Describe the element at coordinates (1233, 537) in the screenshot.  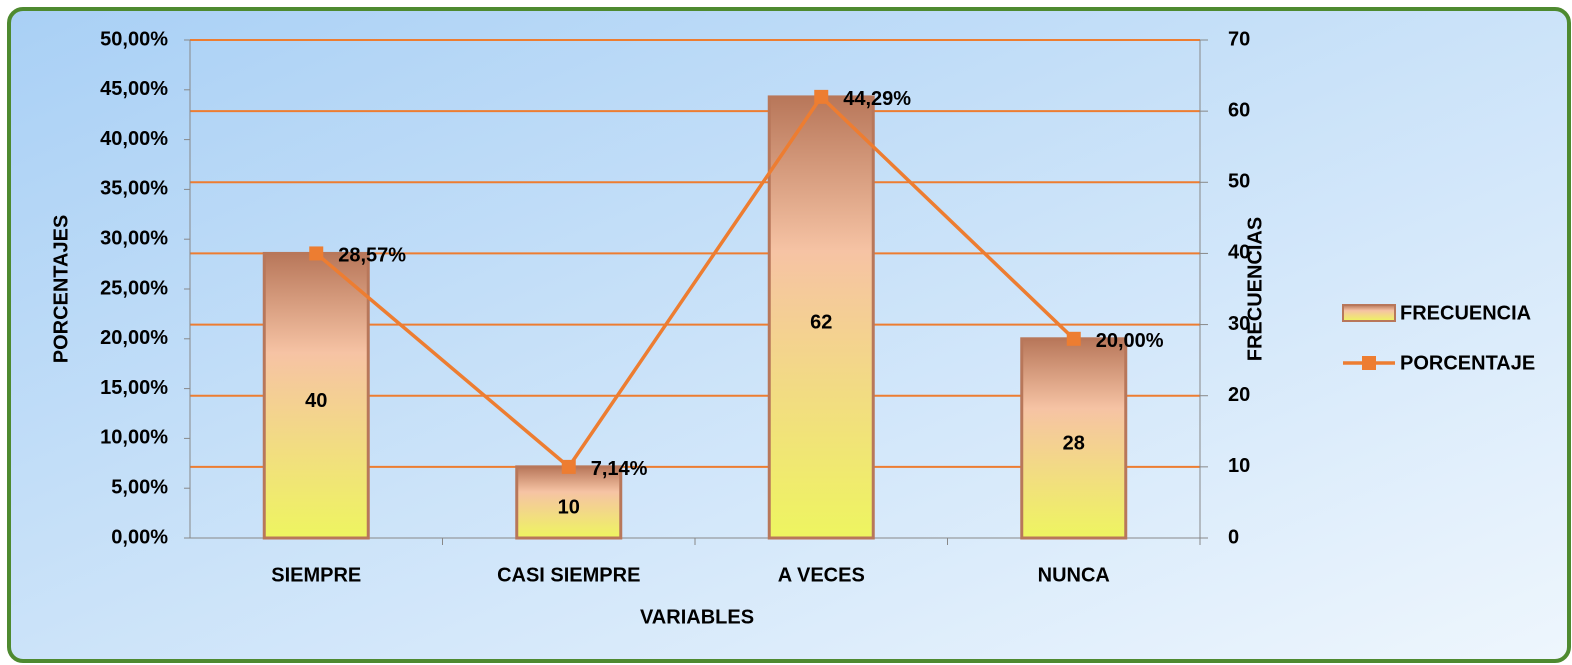
I see `y2-tick-label: 0` at that location.